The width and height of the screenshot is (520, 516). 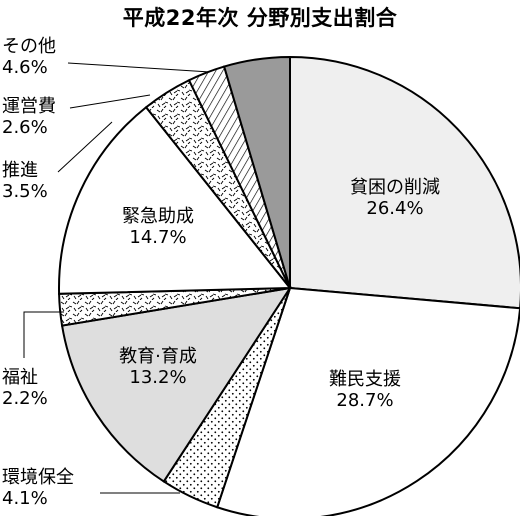 I want to click on slice-label: 福祉, so click(x=20, y=377).